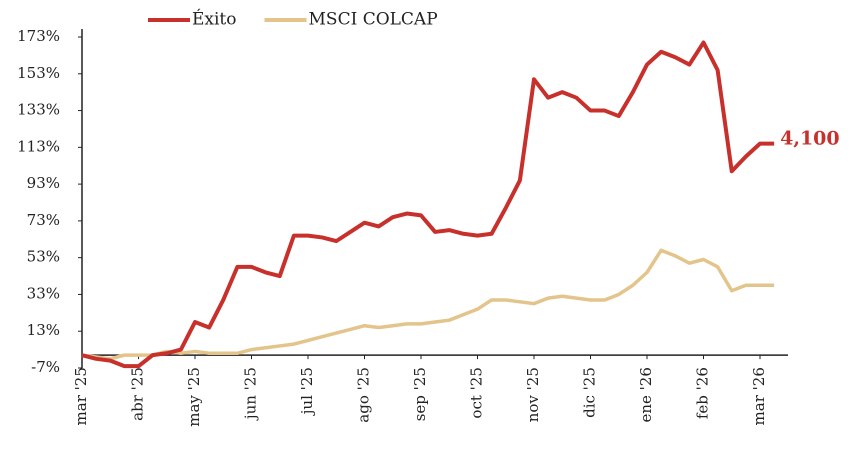 This screenshot has width=853, height=458. What do you see at coordinates (43, 183) in the screenshot?
I see `y-tick-label: 93%` at bounding box center [43, 183].